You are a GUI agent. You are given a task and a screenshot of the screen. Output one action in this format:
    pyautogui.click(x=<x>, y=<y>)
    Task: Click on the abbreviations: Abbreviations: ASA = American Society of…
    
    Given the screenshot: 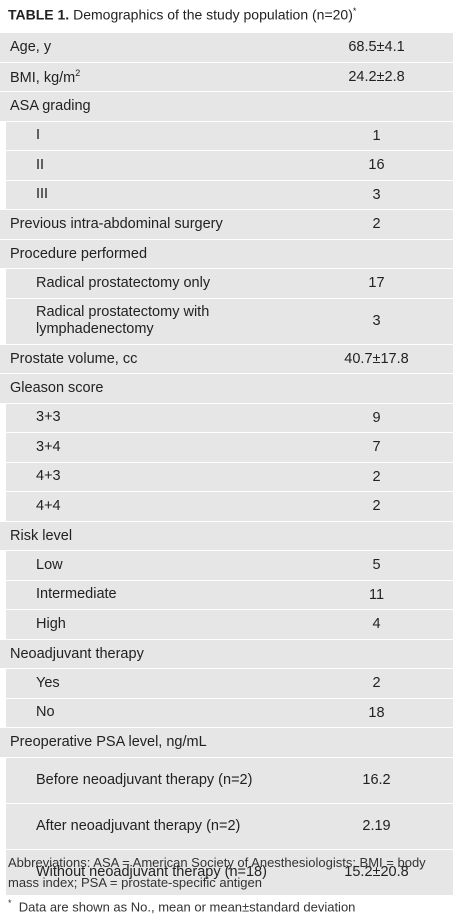 What is the action you would take?
    pyautogui.click(x=217, y=872)
    